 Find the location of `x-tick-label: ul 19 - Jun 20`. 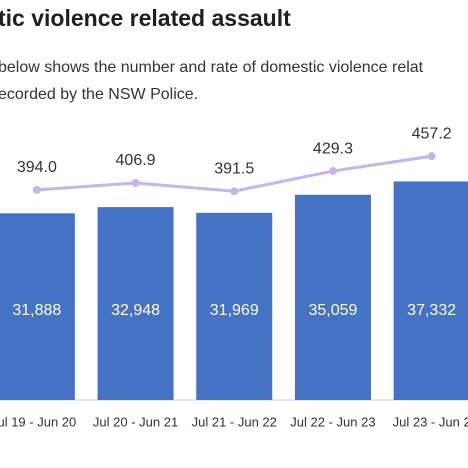

x-tick-label: ul 19 - Jun 20 is located at coordinates (38, 421).